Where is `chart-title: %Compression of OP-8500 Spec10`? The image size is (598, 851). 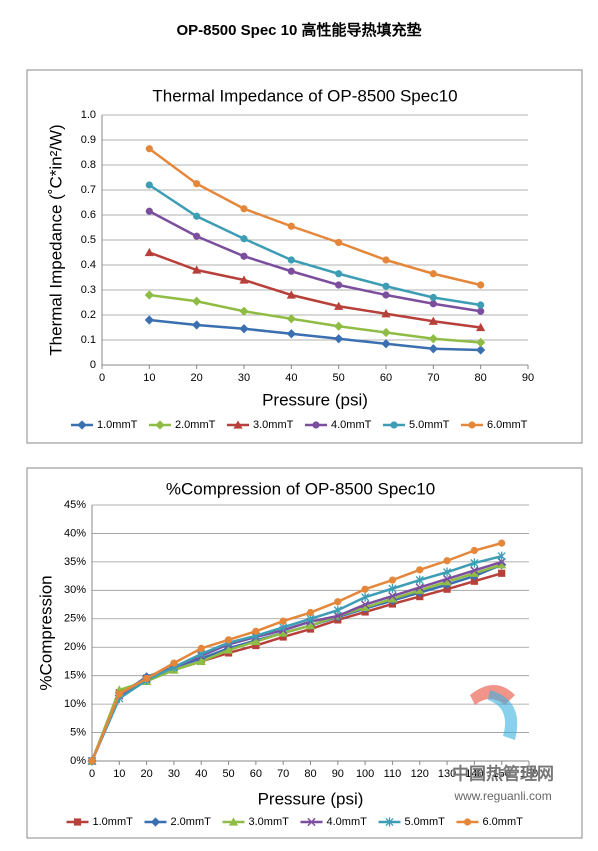 chart-title: %Compression of OP-8500 Spec10 is located at coordinates (300, 488).